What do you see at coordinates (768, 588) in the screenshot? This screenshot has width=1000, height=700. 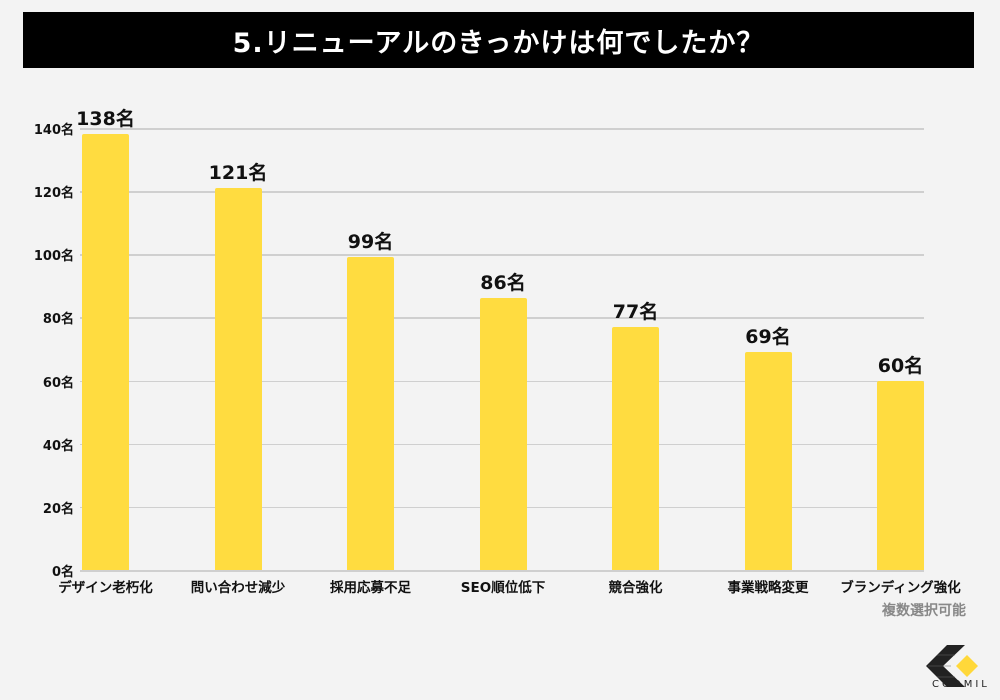 I see `x-category-label: 事業戦略変更` at bounding box center [768, 588].